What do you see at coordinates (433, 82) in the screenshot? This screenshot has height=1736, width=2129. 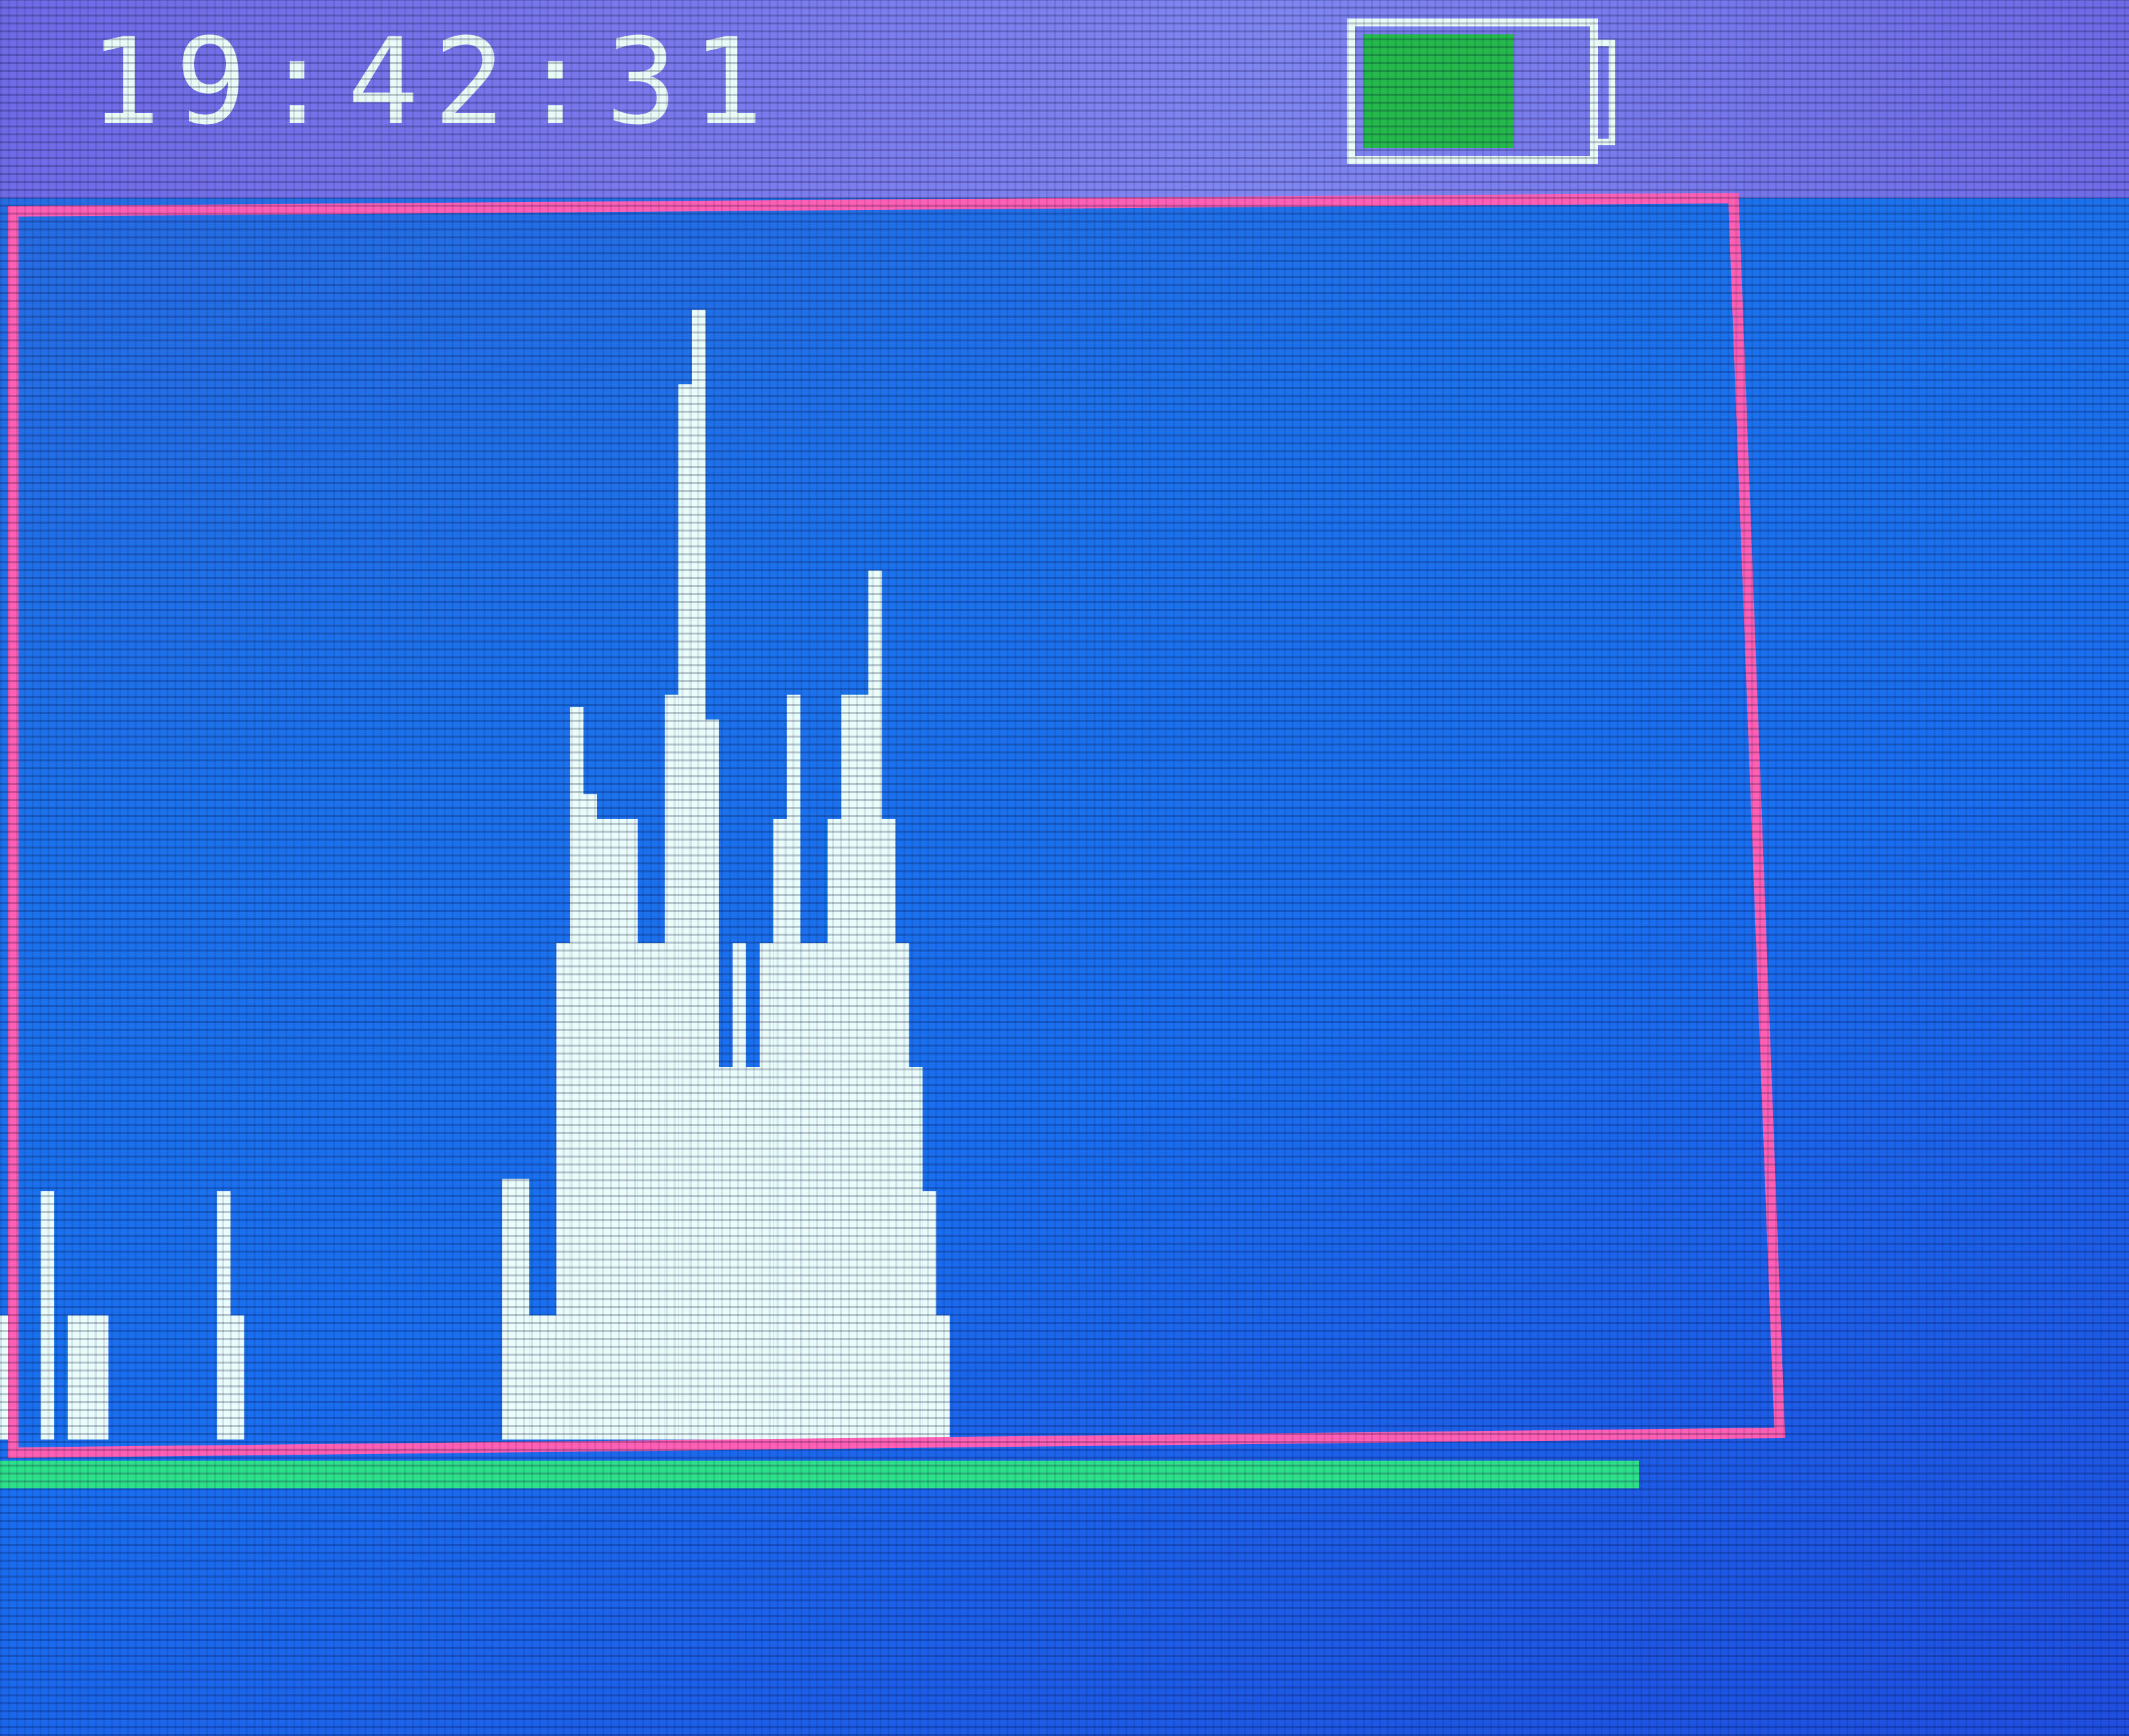 I see `clock-readout: 19:42:31` at bounding box center [433, 82].